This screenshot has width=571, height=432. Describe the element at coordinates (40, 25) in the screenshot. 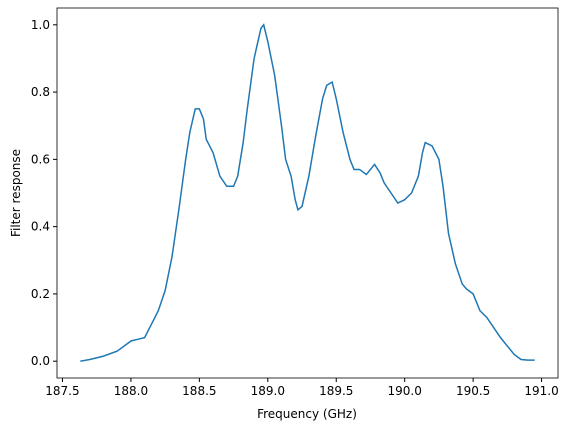

I see `y-tick-label: 1.0` at that location.